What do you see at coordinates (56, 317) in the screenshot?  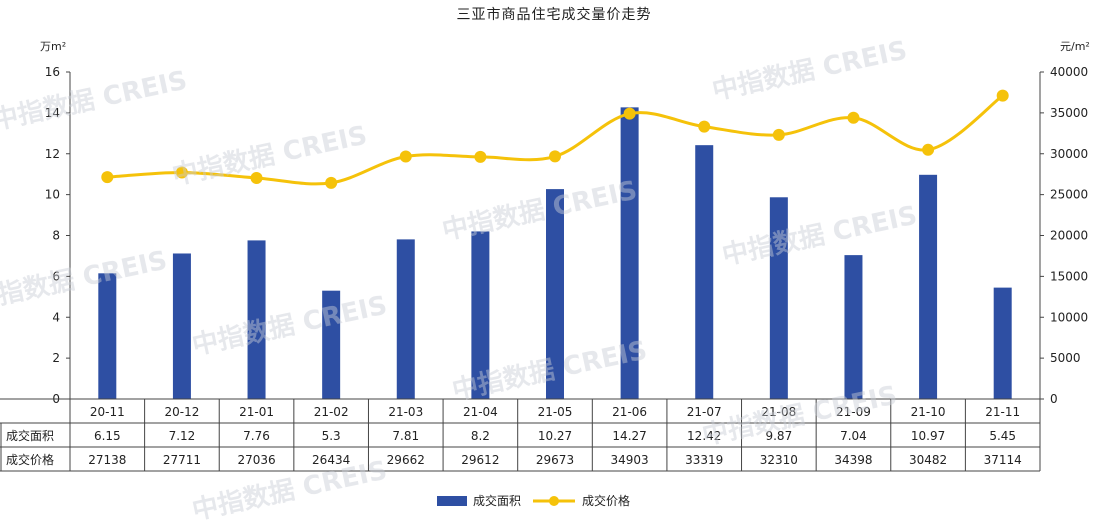 I see `left-tick-label: 4` at bounding box center [56, 317].